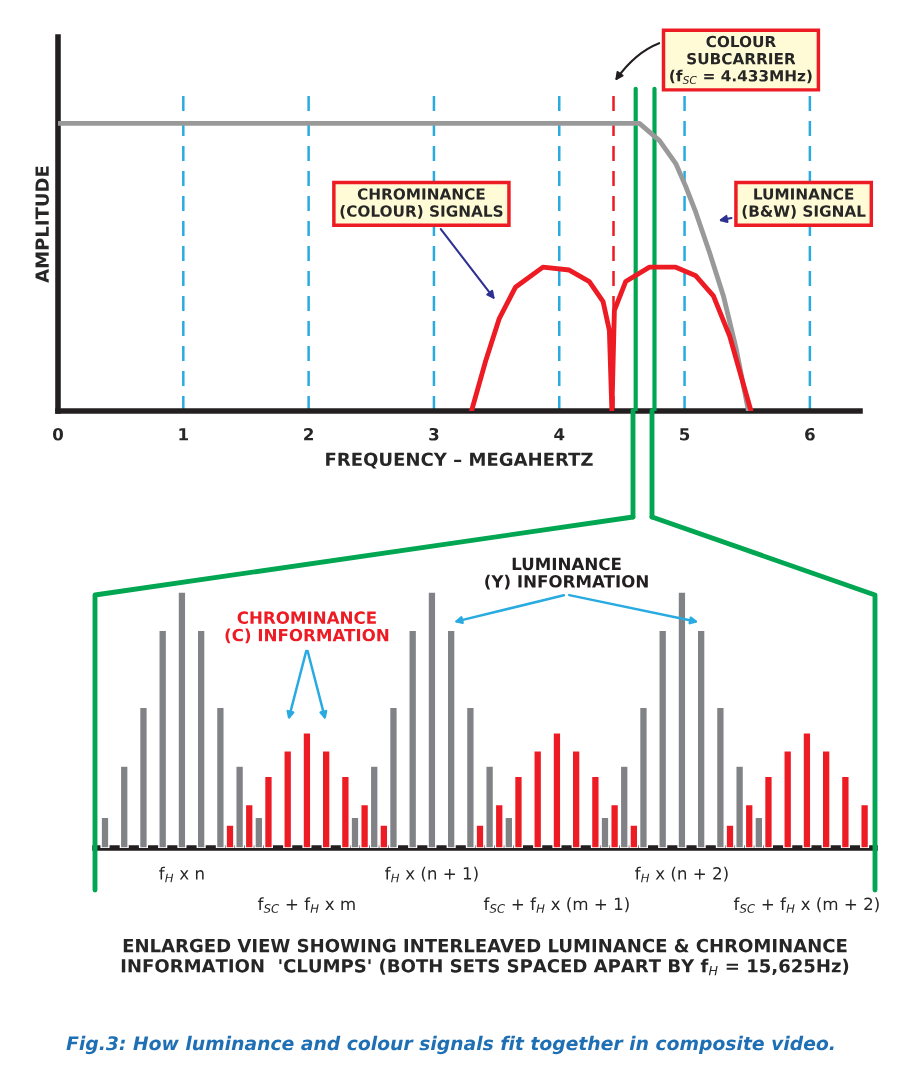  What do you see at coordinates (421, 203) in the screenshot?
I see `text: CHROMINANCE (COLOUR) SIGNALS` at bounding box center [421, 203].